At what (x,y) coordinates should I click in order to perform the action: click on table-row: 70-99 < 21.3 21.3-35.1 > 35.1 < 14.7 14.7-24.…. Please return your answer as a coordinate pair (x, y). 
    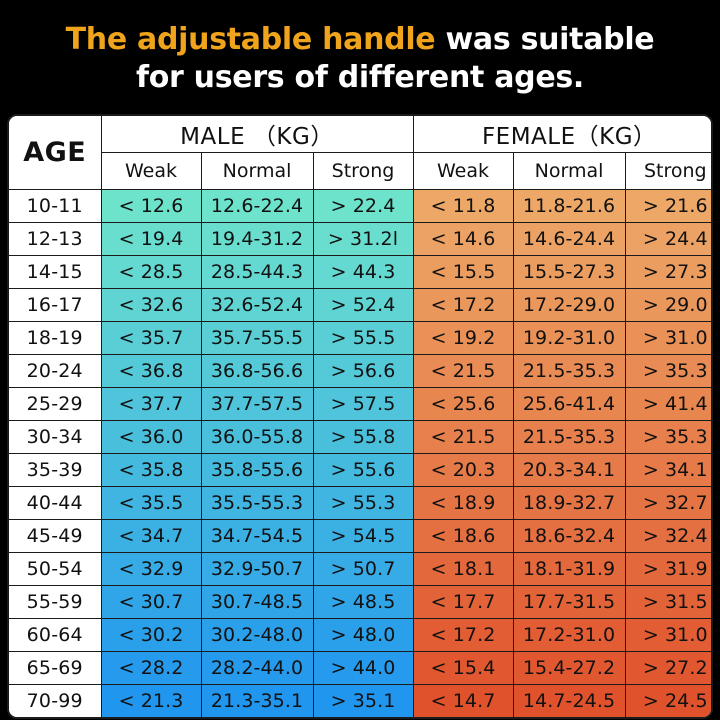
    Looking at the image, I should click on (360, 700).